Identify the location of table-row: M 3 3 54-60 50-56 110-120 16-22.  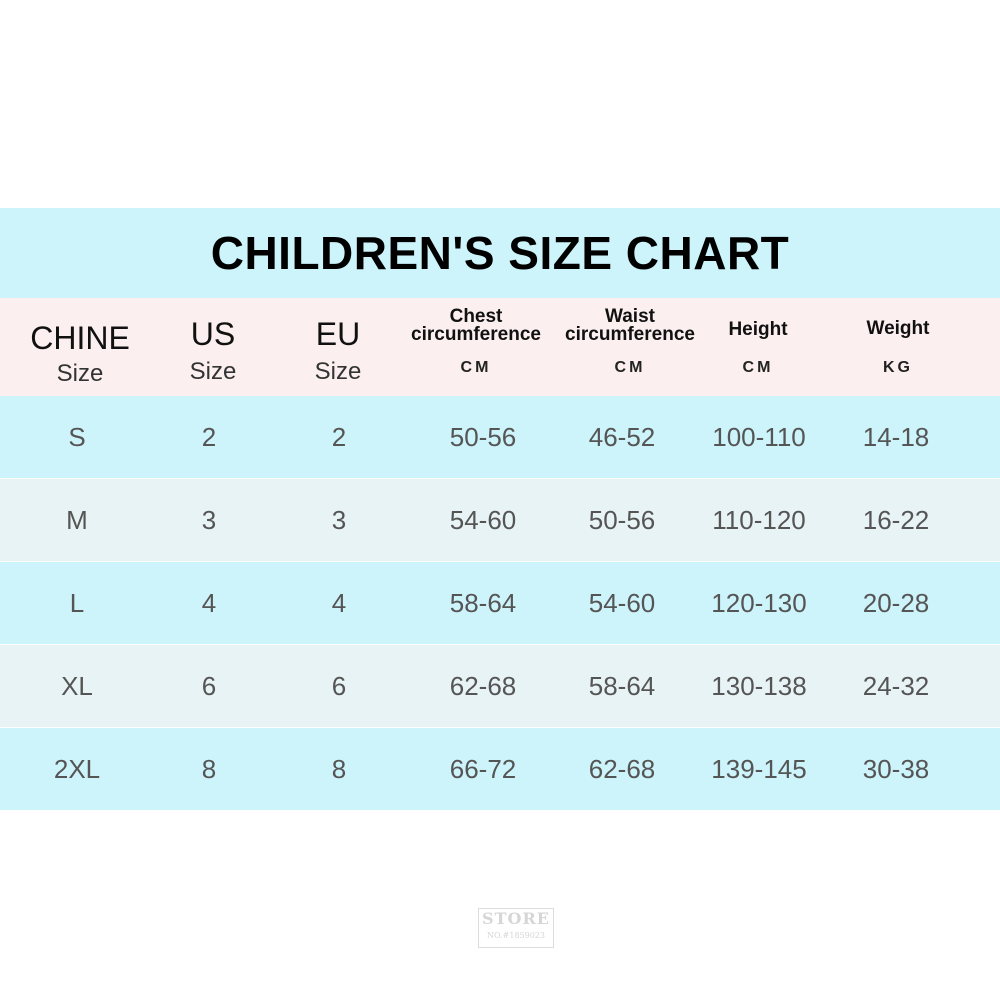
(500, 519).